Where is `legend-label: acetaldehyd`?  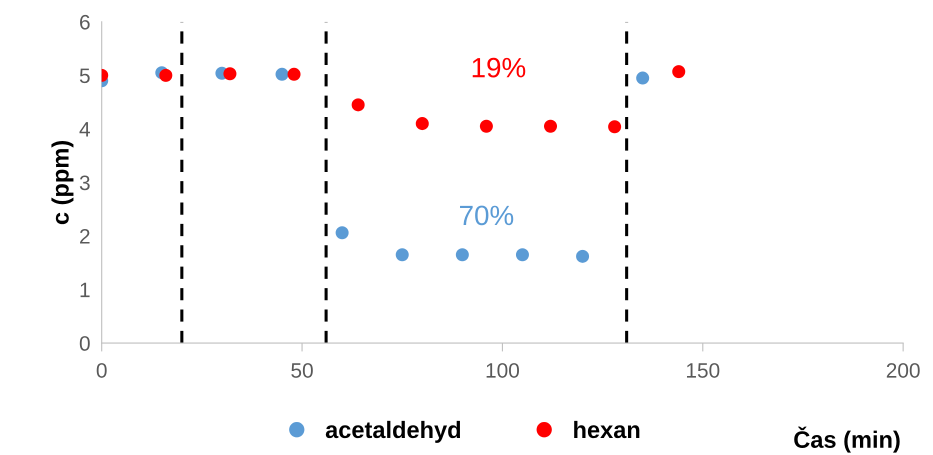 legend-label: acetaldehyd is located at coordinates (393, 431).